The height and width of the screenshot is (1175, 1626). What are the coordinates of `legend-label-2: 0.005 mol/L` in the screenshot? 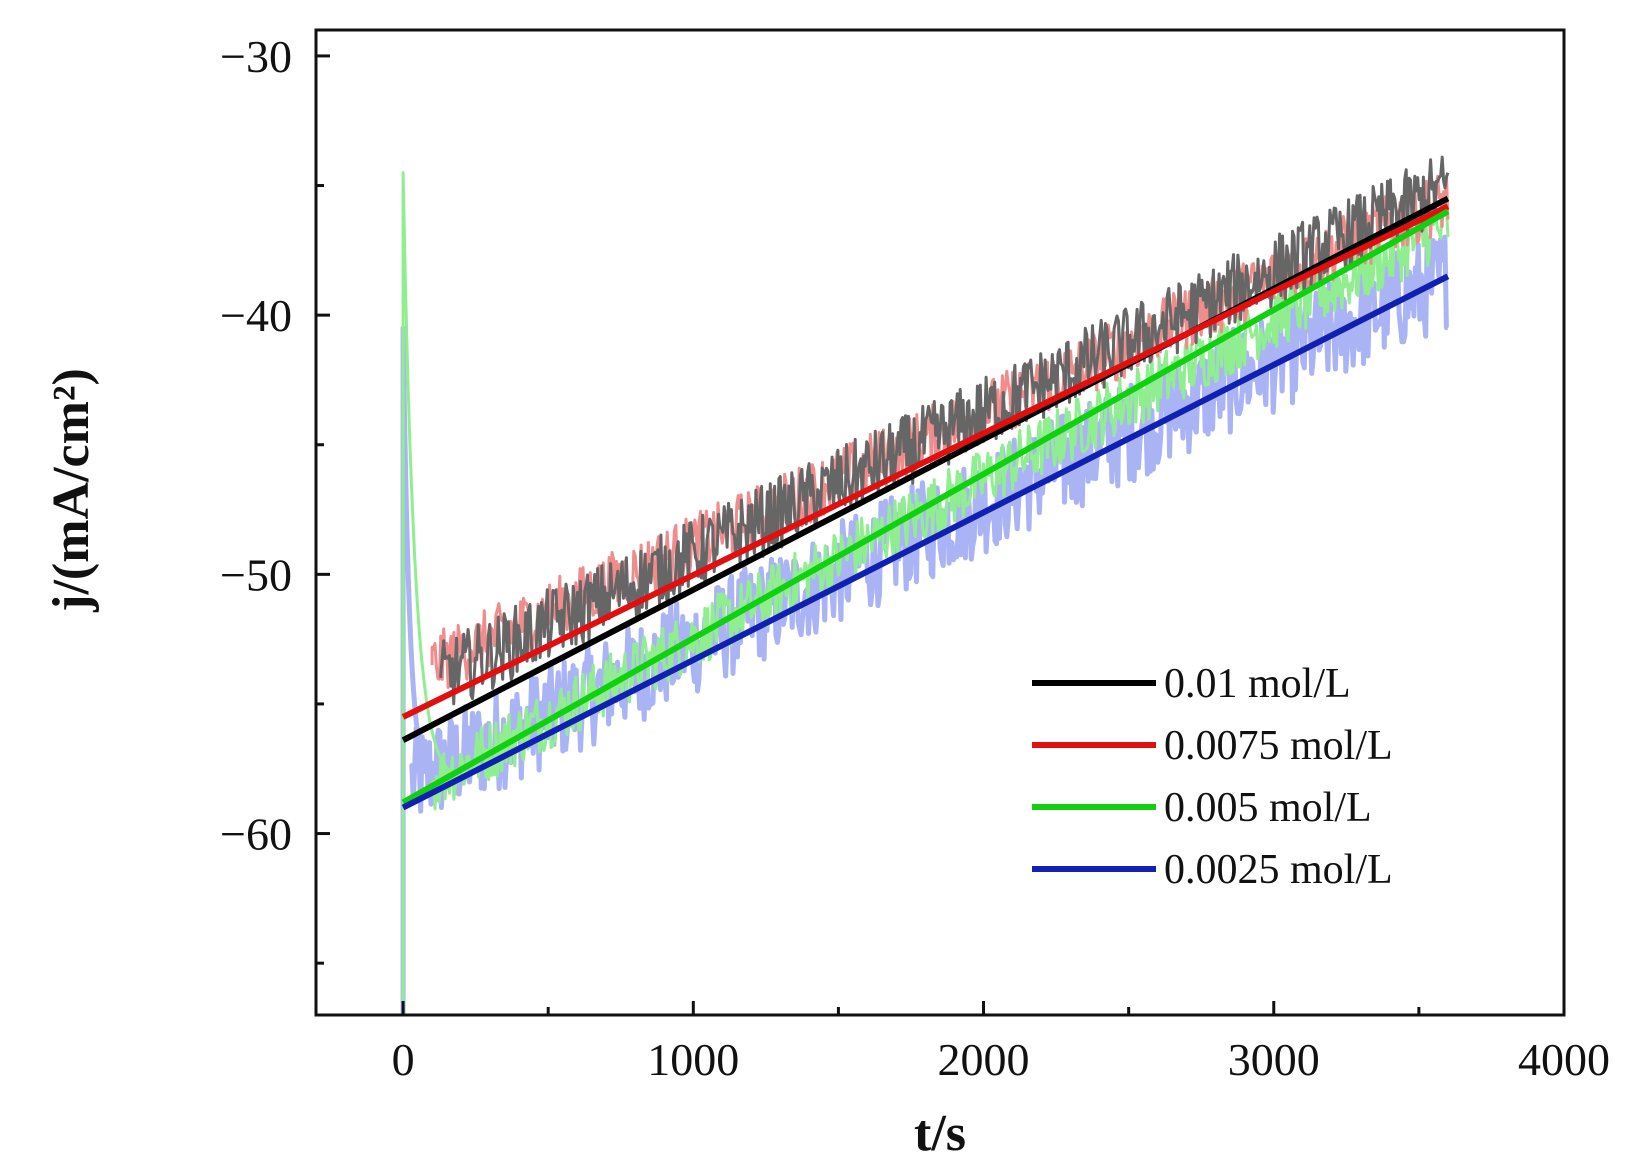 It's located at (1268, 808).